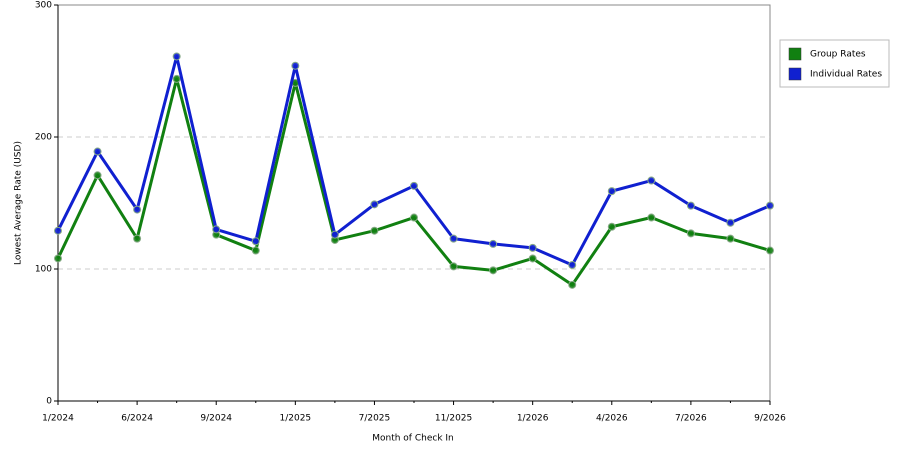  What do you see at coordinates (375, 419) in the screenshot?
I see `x-tick-label: 7/2025` at bounding box center [375, 419].